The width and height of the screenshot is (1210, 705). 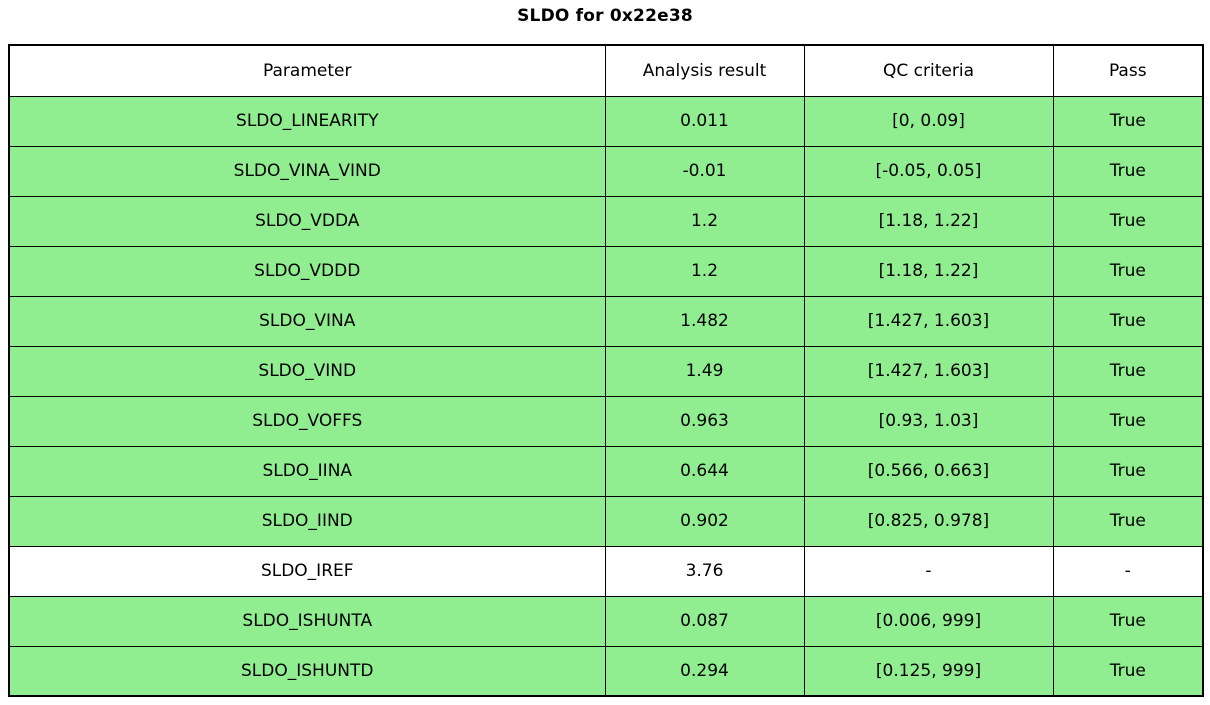 I want to click on table-row: SLDO_VDDA 1.2 [1.18, 1.22] True, so click(x=606, y=221).